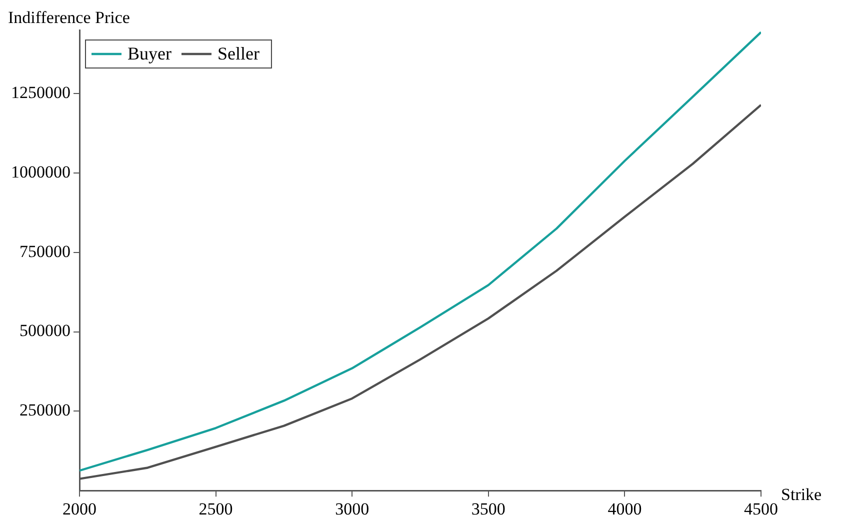  I want to click on y-tick-label: 1250000, so click(40, 92).